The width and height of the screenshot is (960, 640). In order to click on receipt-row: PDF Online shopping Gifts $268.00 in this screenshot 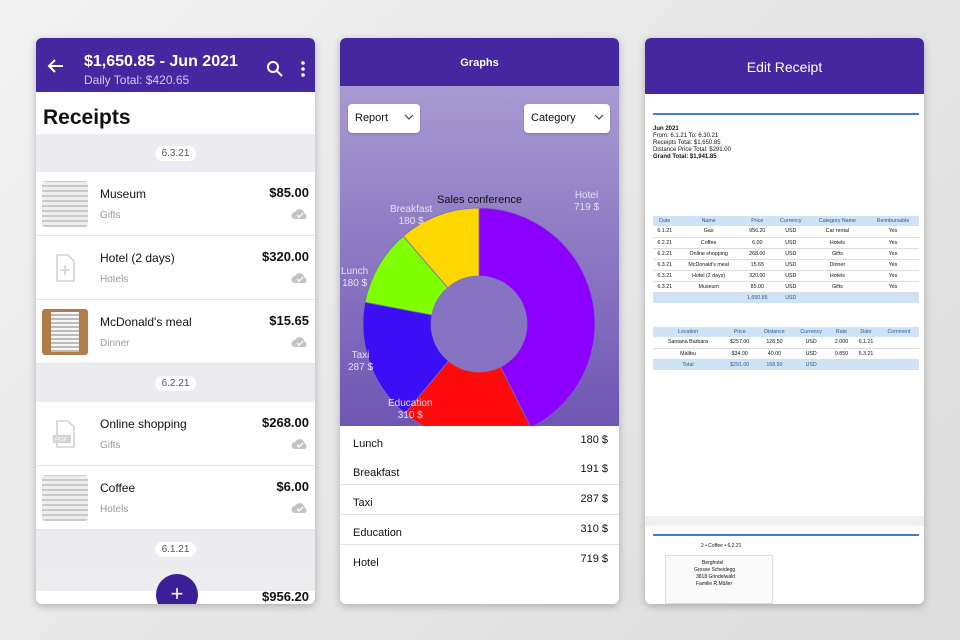, I will do `click(175, 434)`.